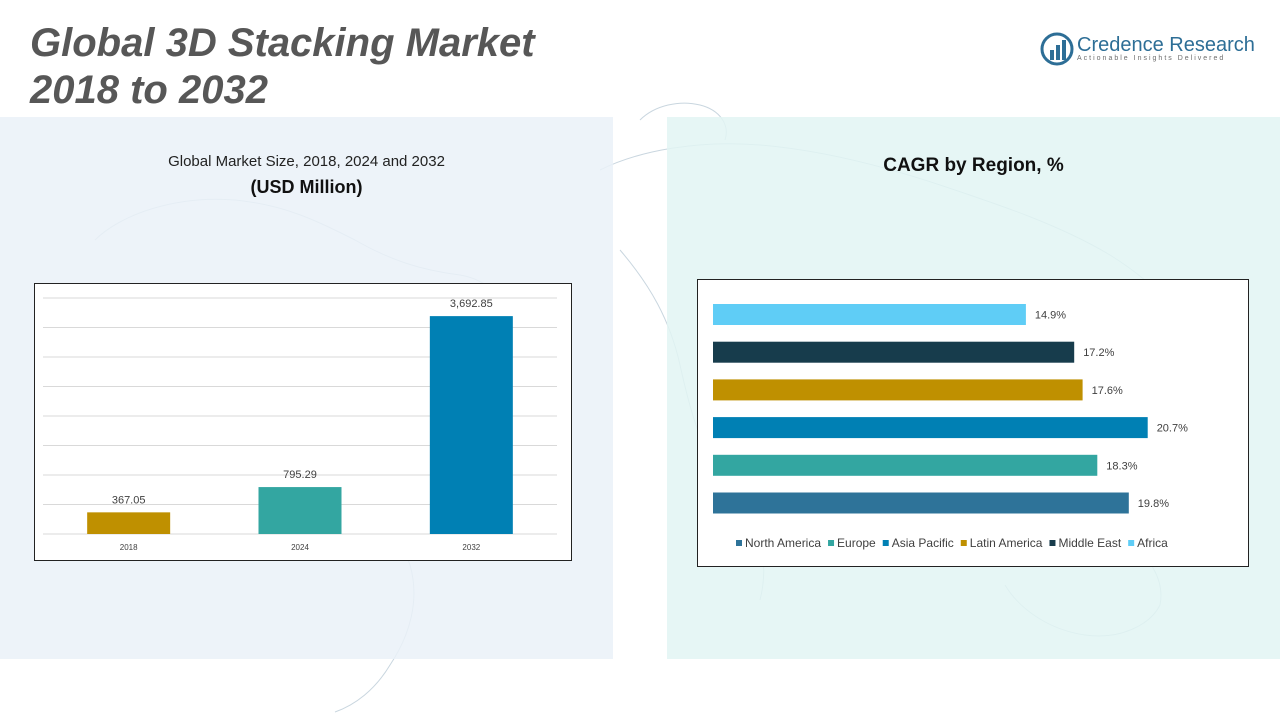 The image size is (1280, 720). I want to click on page-title: Global 3D Stacking Market 2018 to 2032, so click(282, 67).